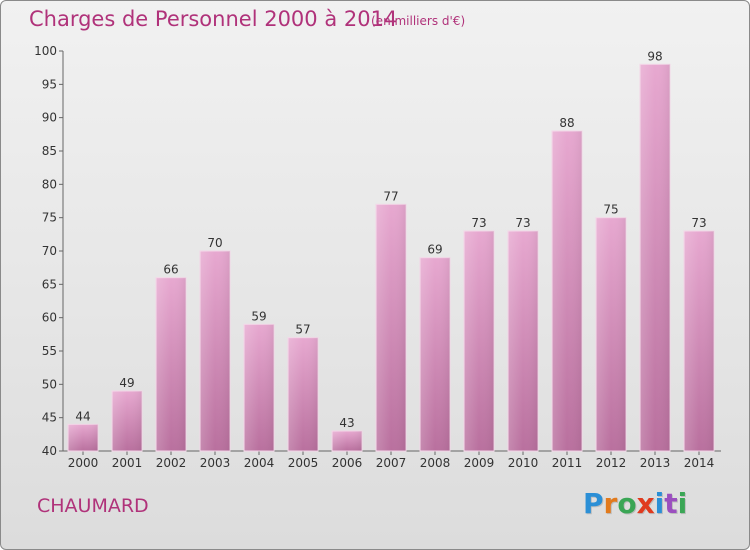 The width and height of the screenshot is (750, 550). What do you see at coordinates (611, 463) in the screenshot?
I see `x-tick-label: 2012` at bounding box center [611, 463].